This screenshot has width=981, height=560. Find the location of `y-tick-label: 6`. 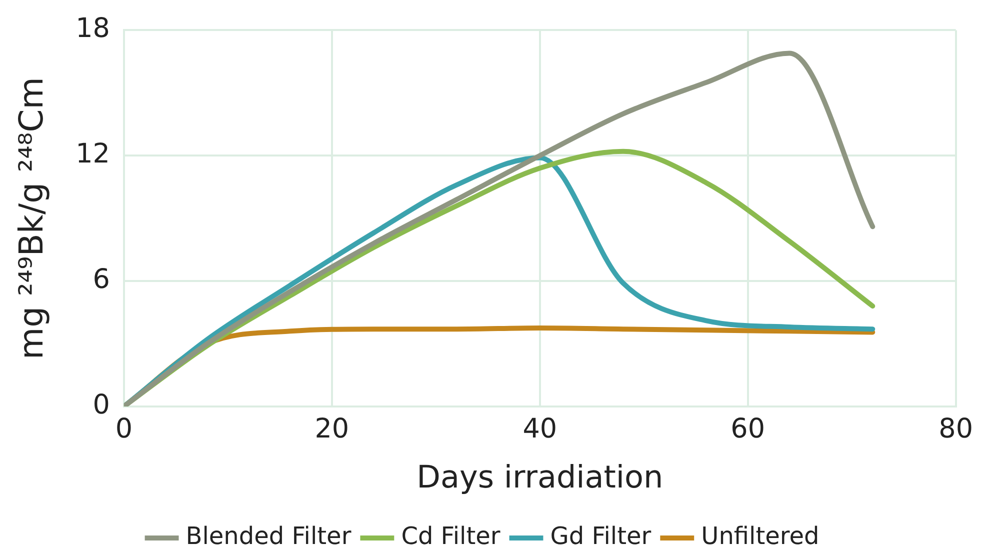

y-tick-label: 6 is located at coordinates (101, 280).